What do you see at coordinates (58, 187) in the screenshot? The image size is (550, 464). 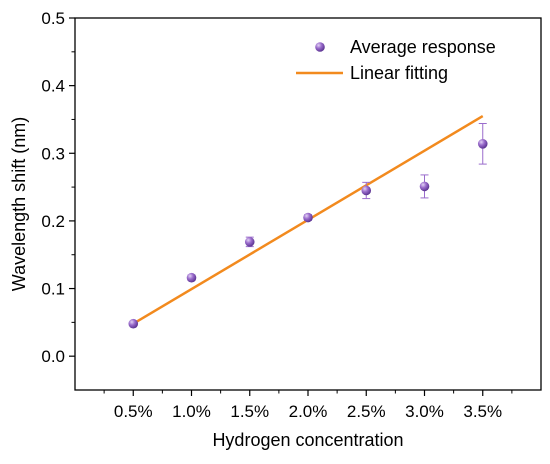 I see `y-axis-ticks: 0.0 0.1 0.2 0.3 0.4 0.5` at bounding box center [58, 187].